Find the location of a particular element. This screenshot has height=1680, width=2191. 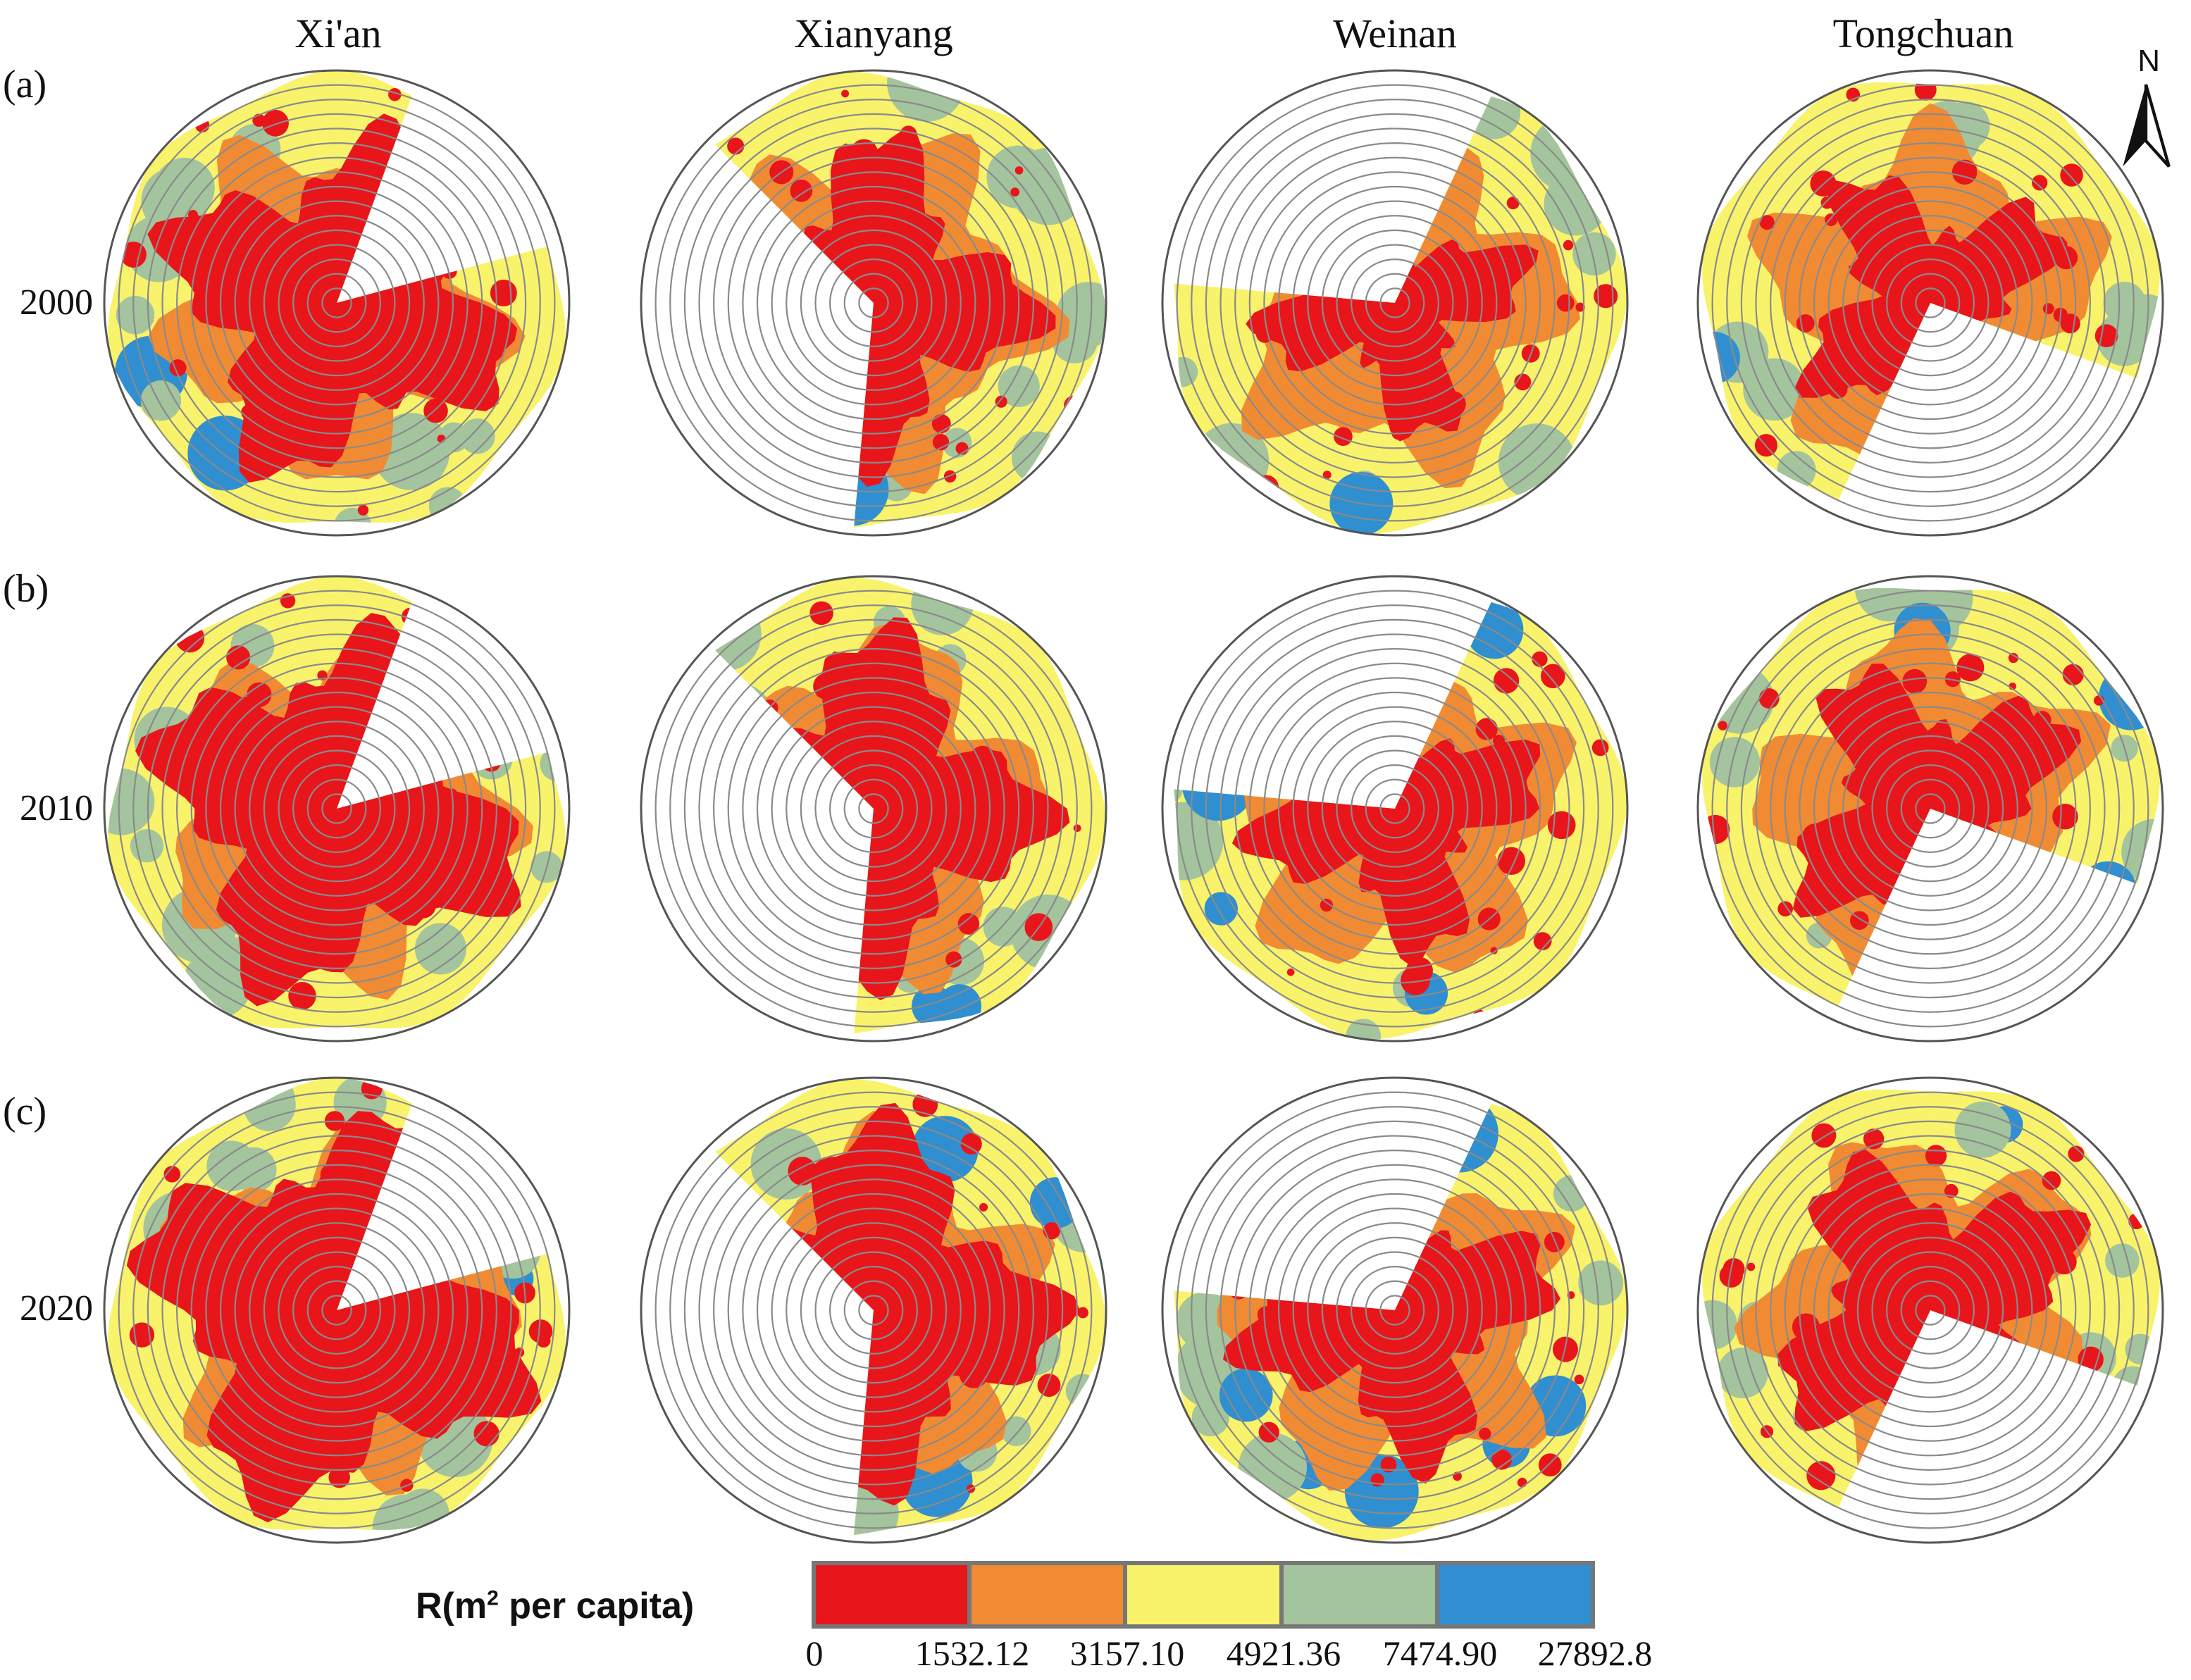

legend-break-5: 27892.8 is located at coordinates (1595, 1653).